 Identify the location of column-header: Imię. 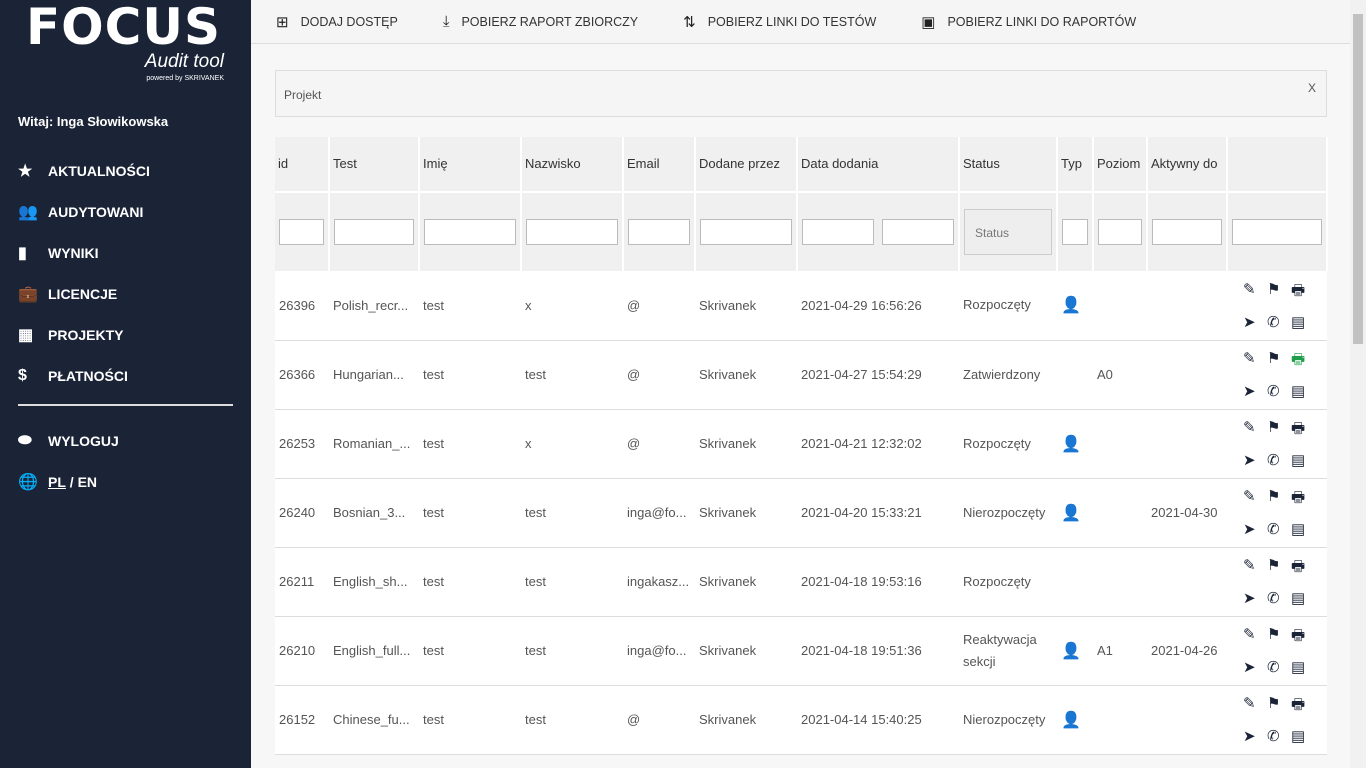
(470, 165).